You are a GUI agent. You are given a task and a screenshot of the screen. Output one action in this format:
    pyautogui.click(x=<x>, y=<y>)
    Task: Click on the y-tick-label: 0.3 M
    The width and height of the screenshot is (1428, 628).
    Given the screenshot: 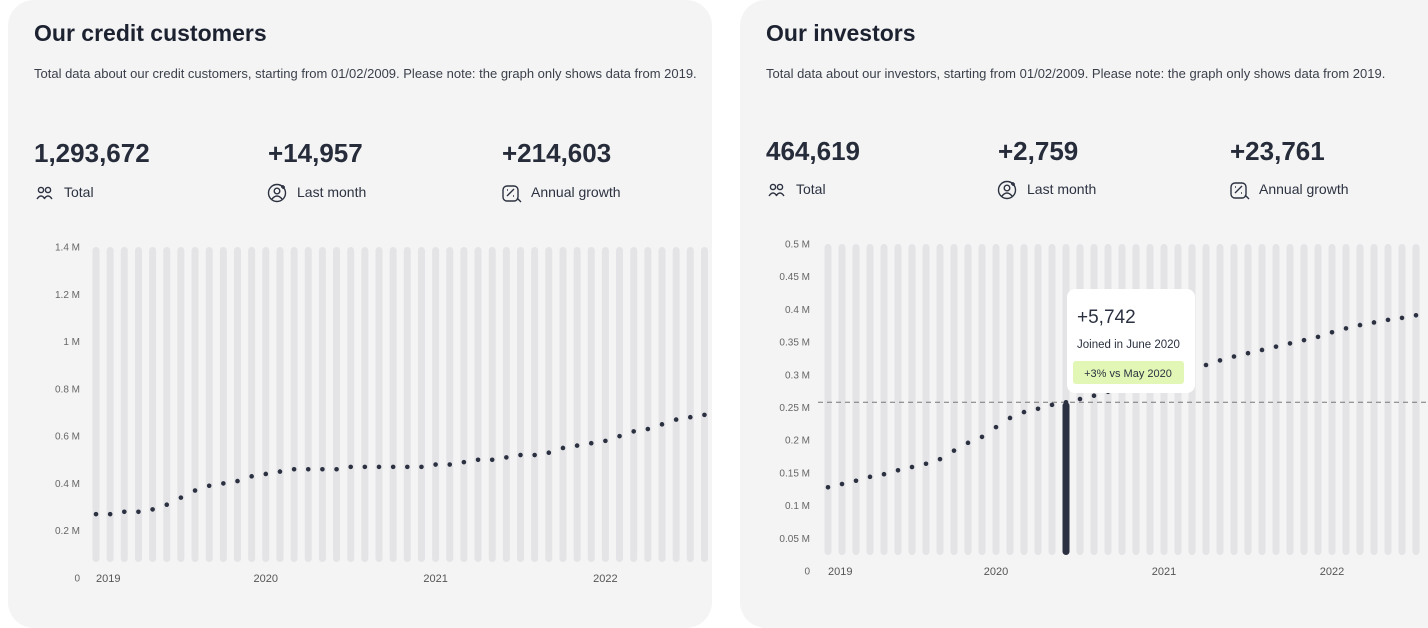 What is the action you would take?
    pyautogui.click(x=797, y=375)
    